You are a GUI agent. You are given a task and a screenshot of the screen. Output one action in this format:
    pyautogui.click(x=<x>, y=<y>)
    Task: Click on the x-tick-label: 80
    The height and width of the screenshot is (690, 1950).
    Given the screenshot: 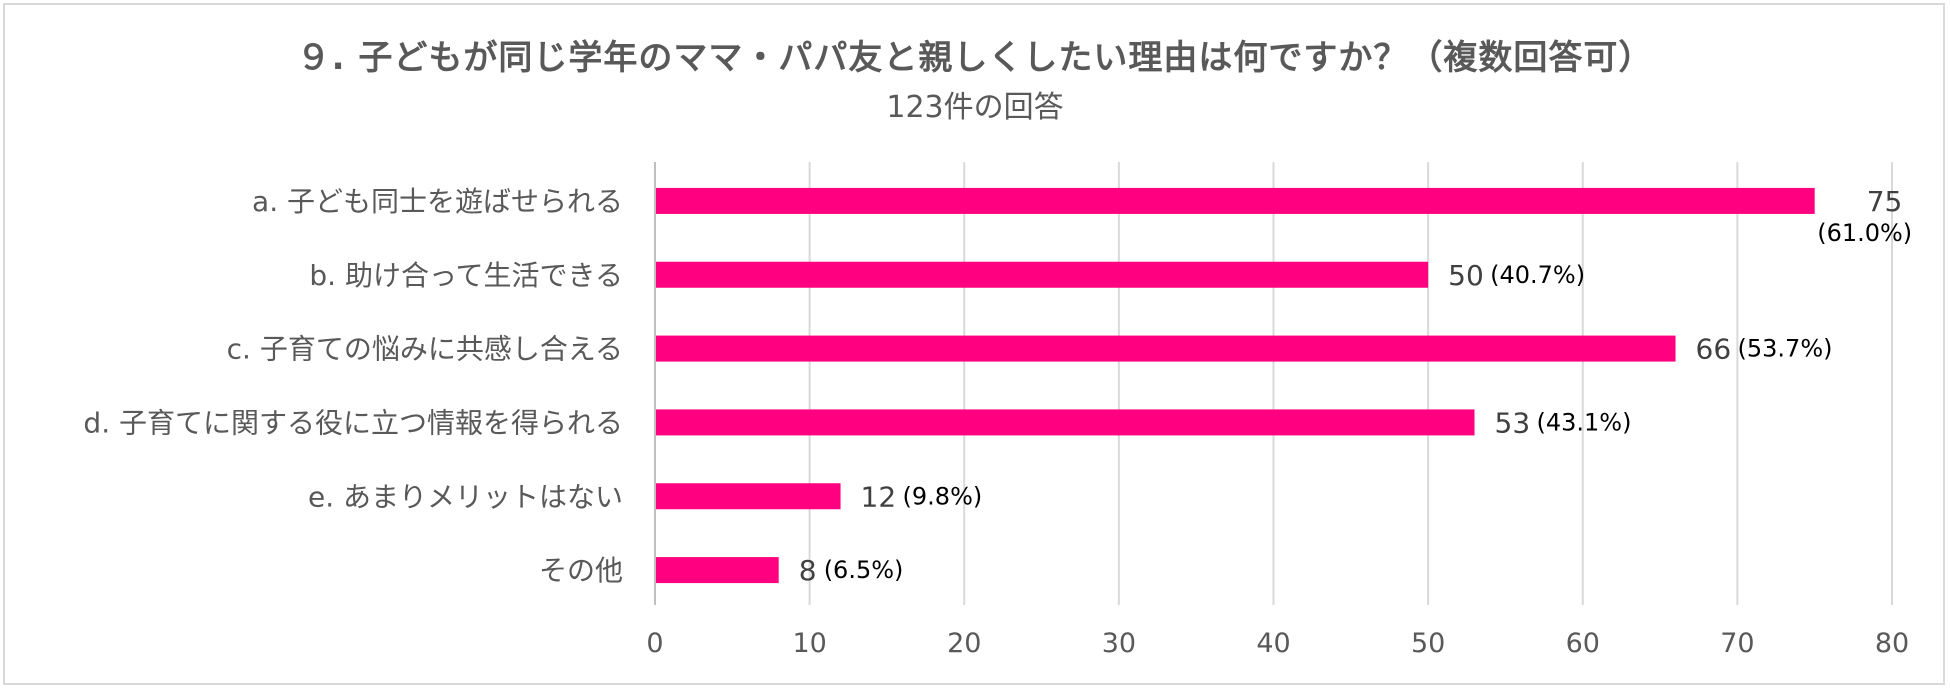 What is the action you would take?
    pyautogui.click(x=1892, y=643)
    